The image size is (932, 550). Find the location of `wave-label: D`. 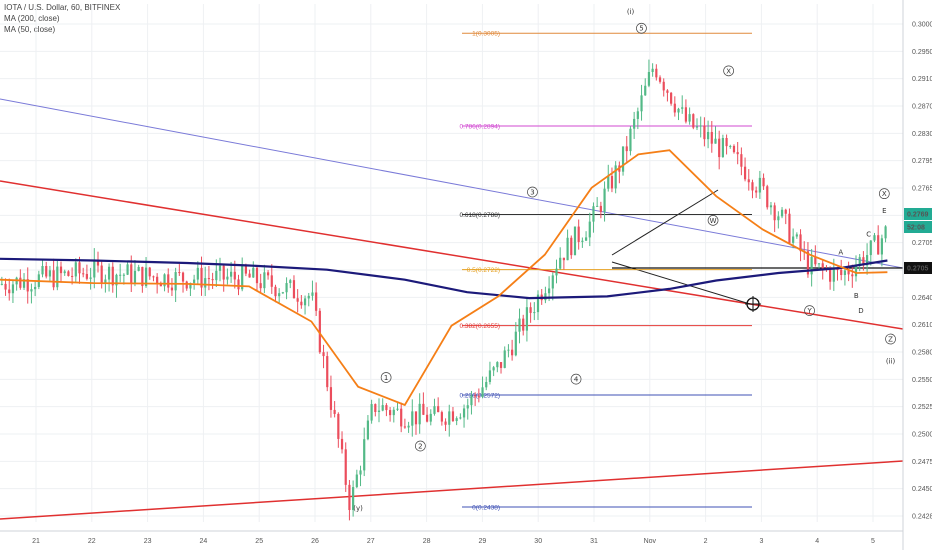

wave-label: D is located at coordinates (860, 311).